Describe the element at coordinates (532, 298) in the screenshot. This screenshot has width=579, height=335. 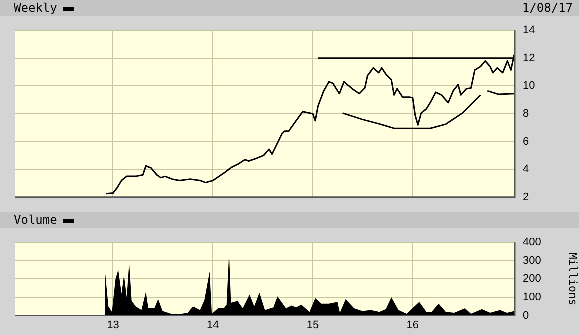
I see `y-tick-label: 100` at that location.